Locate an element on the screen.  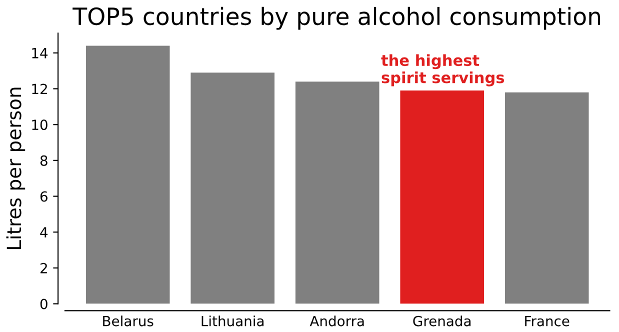
x-tick-label: Belarus is located at coordinates (128, 321).